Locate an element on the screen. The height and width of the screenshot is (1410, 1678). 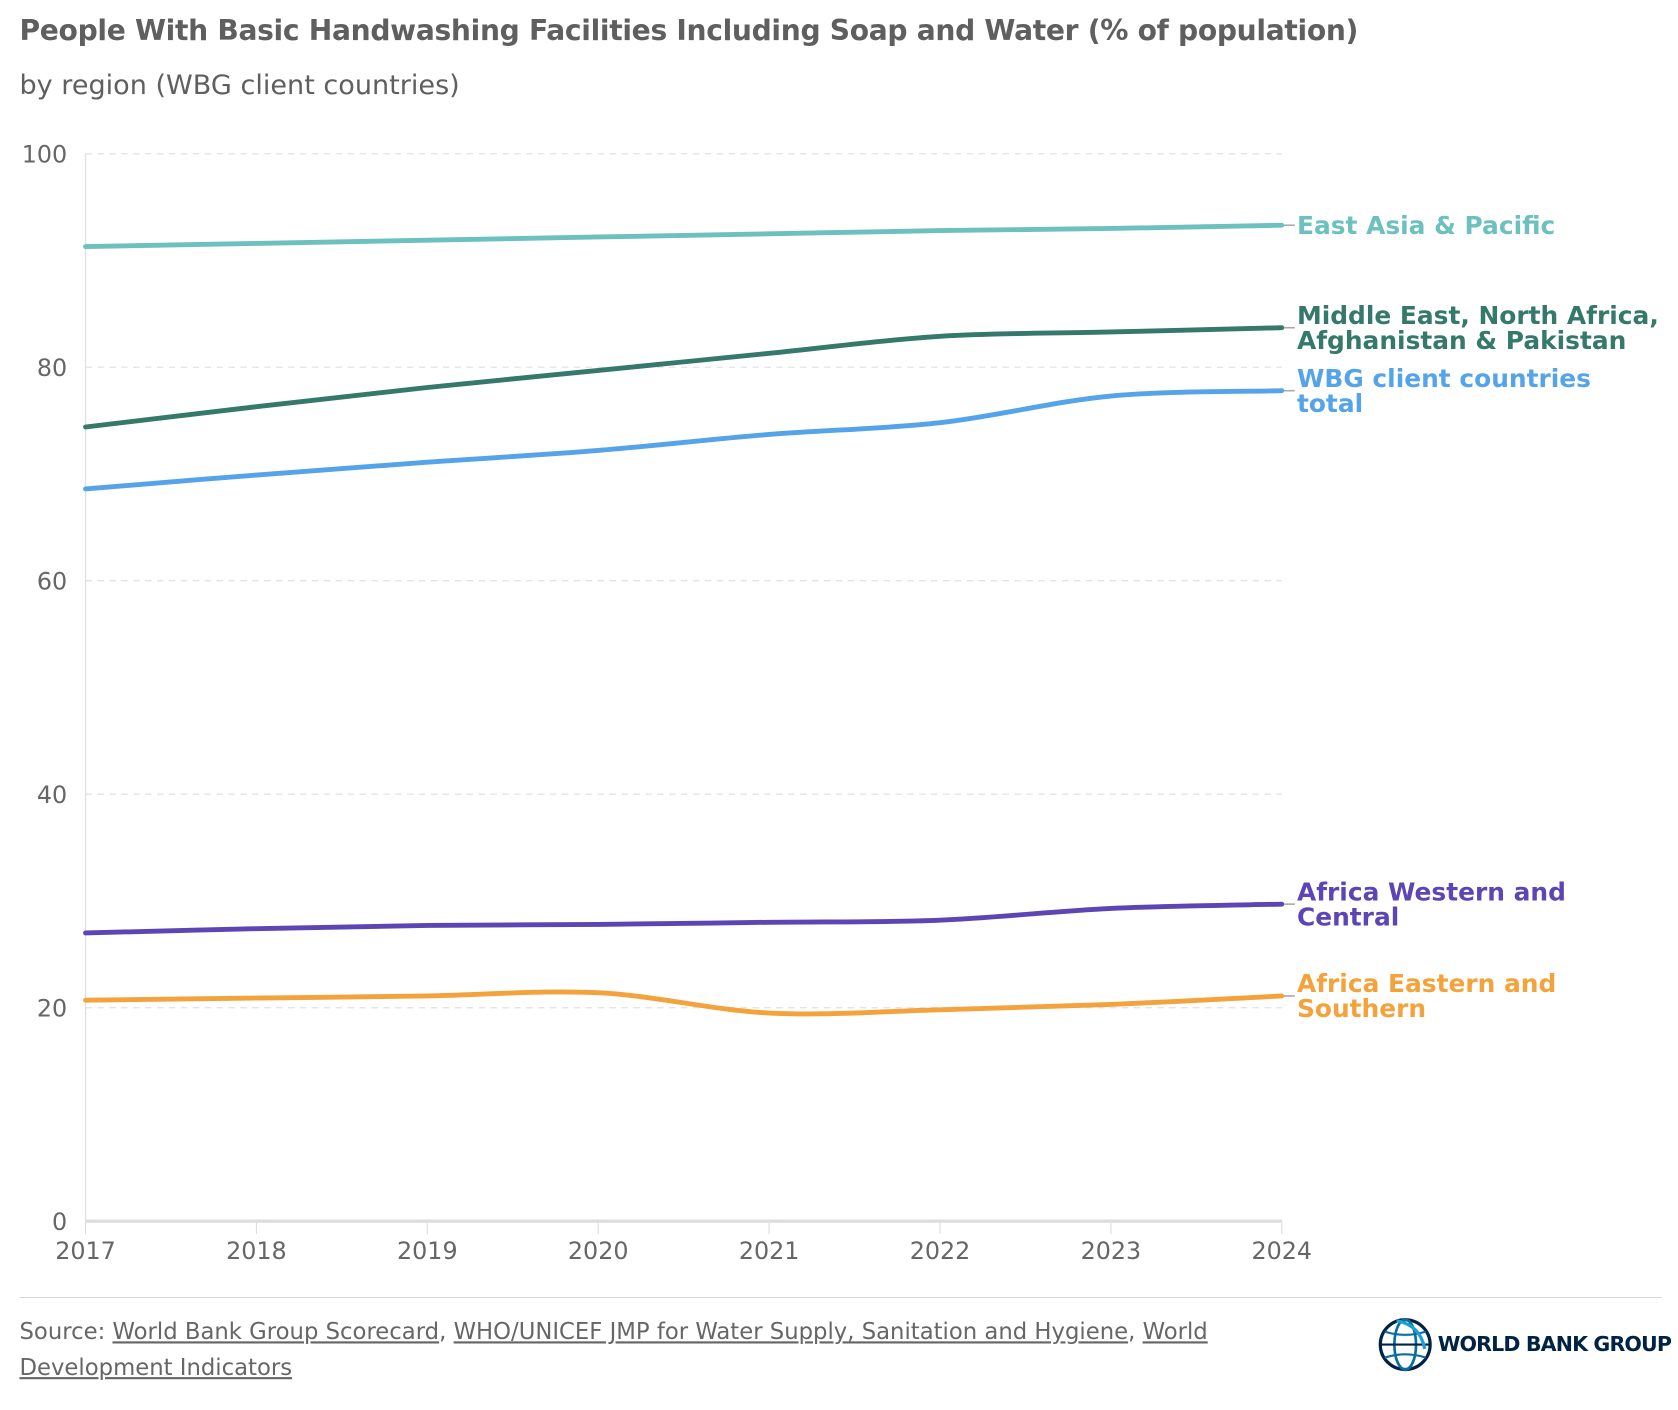
series-label-4: Africa Eastern and is located at coordinates (1426, 983).